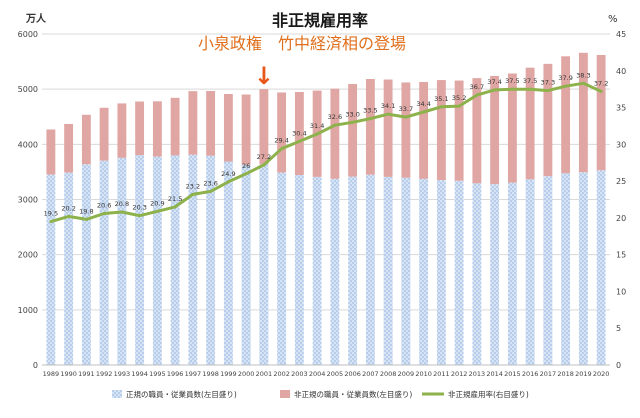  Describe the element at coordinates (388, 106) in the screenshot. I see `rate-data-label: 34.1` at that location.